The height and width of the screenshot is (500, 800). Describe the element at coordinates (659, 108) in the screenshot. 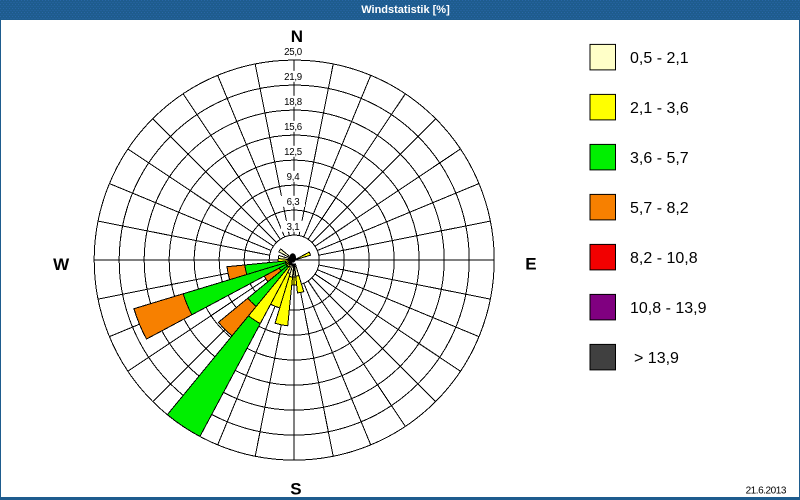

I see `svg-text: 2,1 - 3,6` at that location.